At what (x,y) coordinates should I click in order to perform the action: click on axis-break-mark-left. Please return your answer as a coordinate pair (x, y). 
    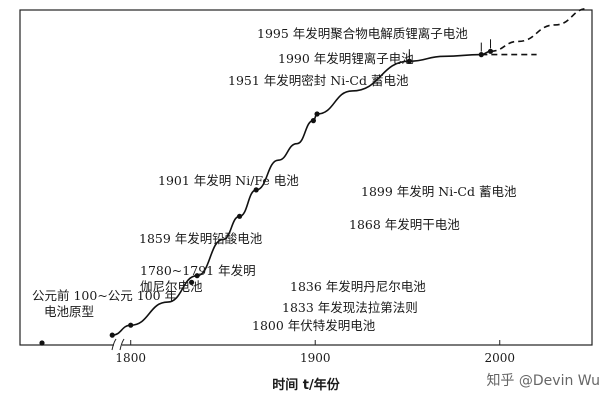
    Looking at the image, I should click on (114, 344).